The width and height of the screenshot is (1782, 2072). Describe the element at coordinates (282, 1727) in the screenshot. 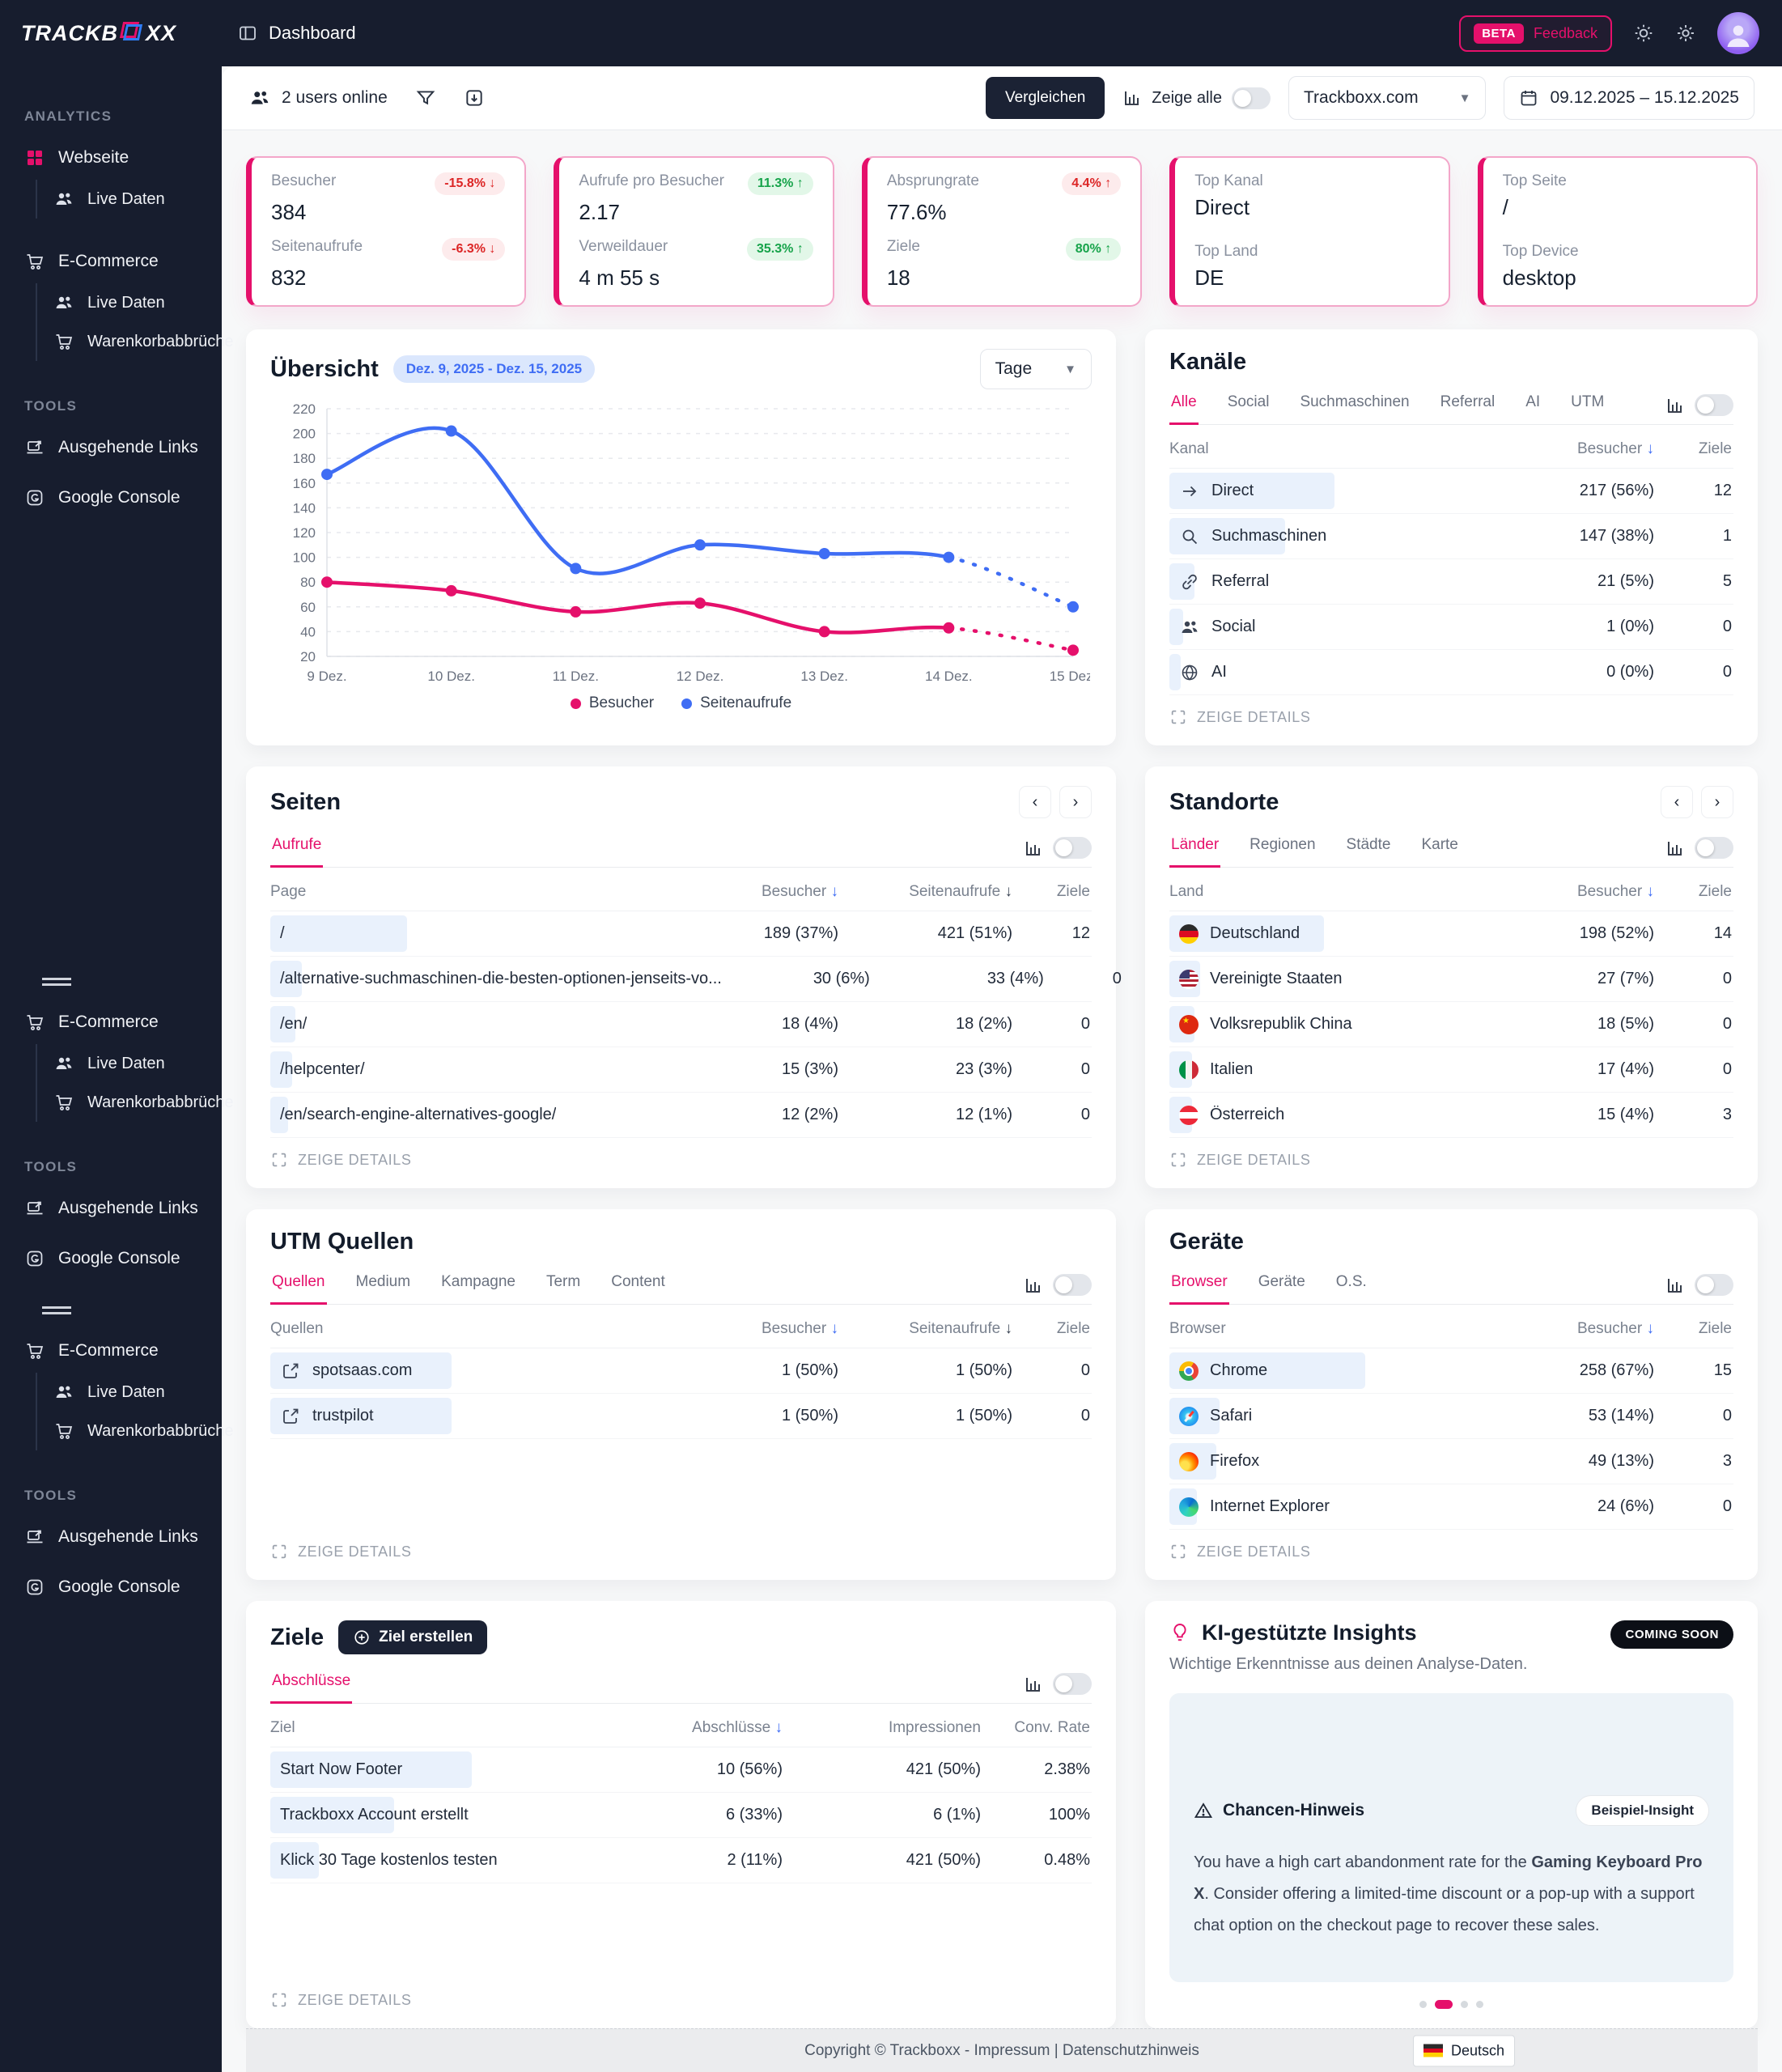

I see `column-header-ziel: Ziel` at that location.